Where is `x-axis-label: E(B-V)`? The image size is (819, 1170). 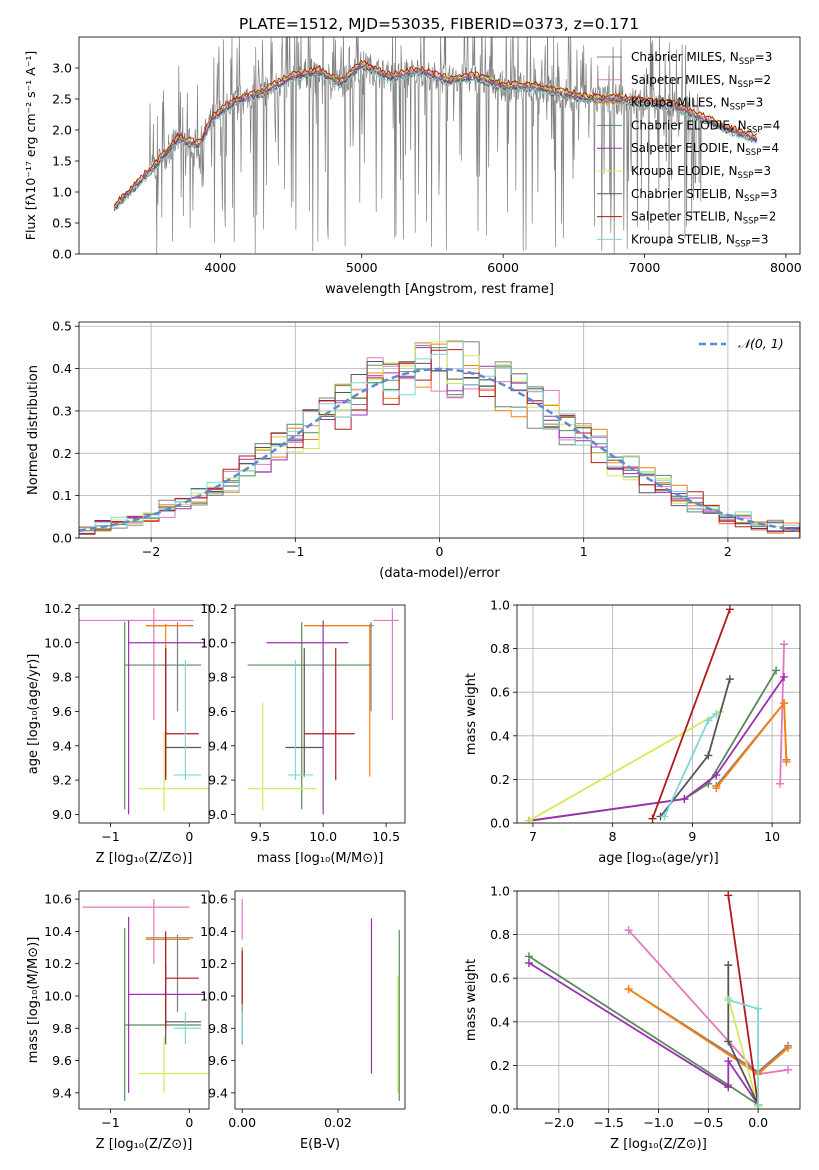
x-axis-label: E(B-V) is located at coordinates (320, 1144).